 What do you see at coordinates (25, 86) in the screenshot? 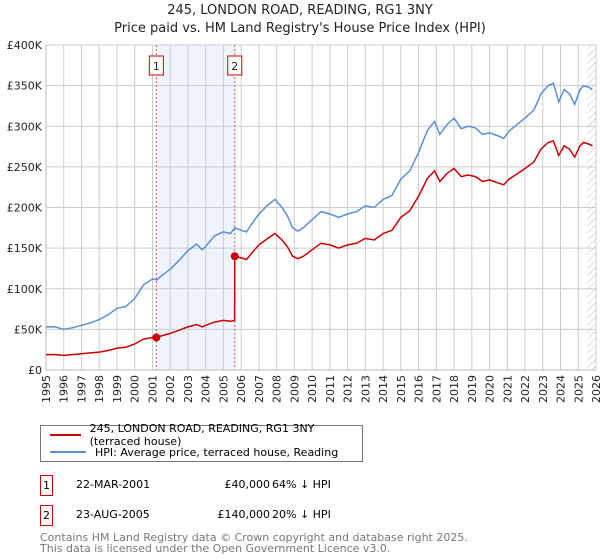
I see `y-tick-label: £350K` at bounding box center [25, 86].